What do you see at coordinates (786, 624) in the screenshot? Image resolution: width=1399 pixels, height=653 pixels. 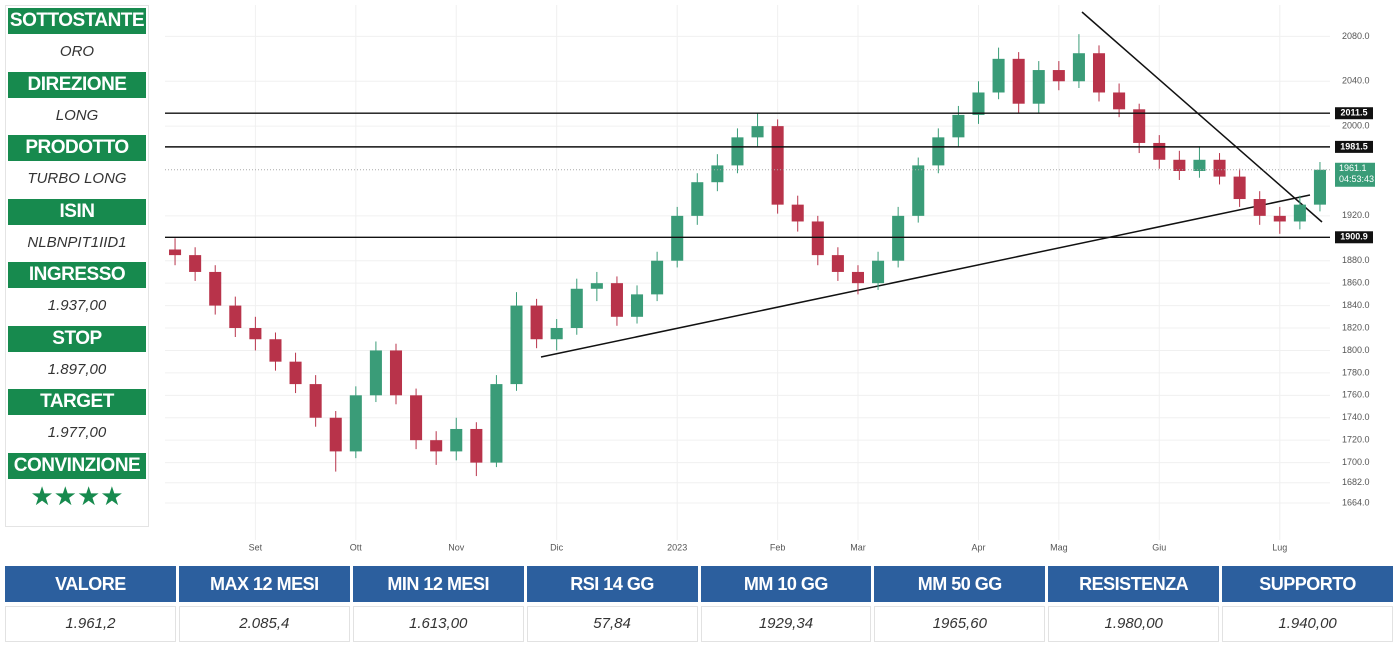 I see `table-value: 1929,34` at bounding box center [786, 624].